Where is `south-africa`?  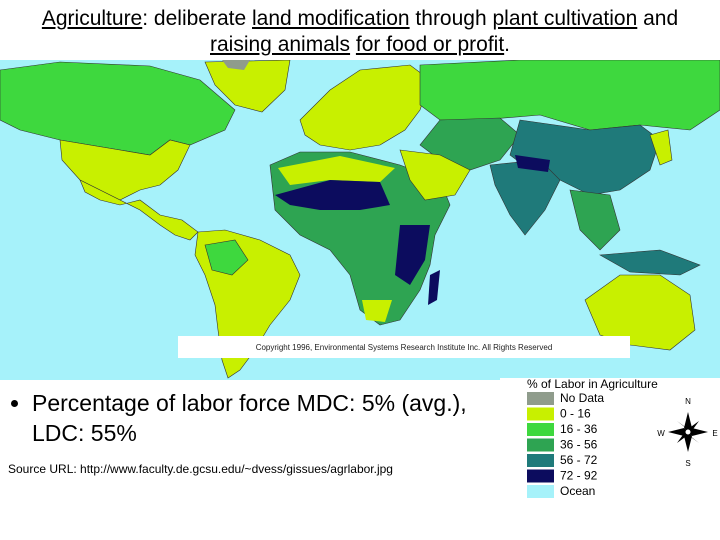 south-africa is located at coordinates (377, 311).